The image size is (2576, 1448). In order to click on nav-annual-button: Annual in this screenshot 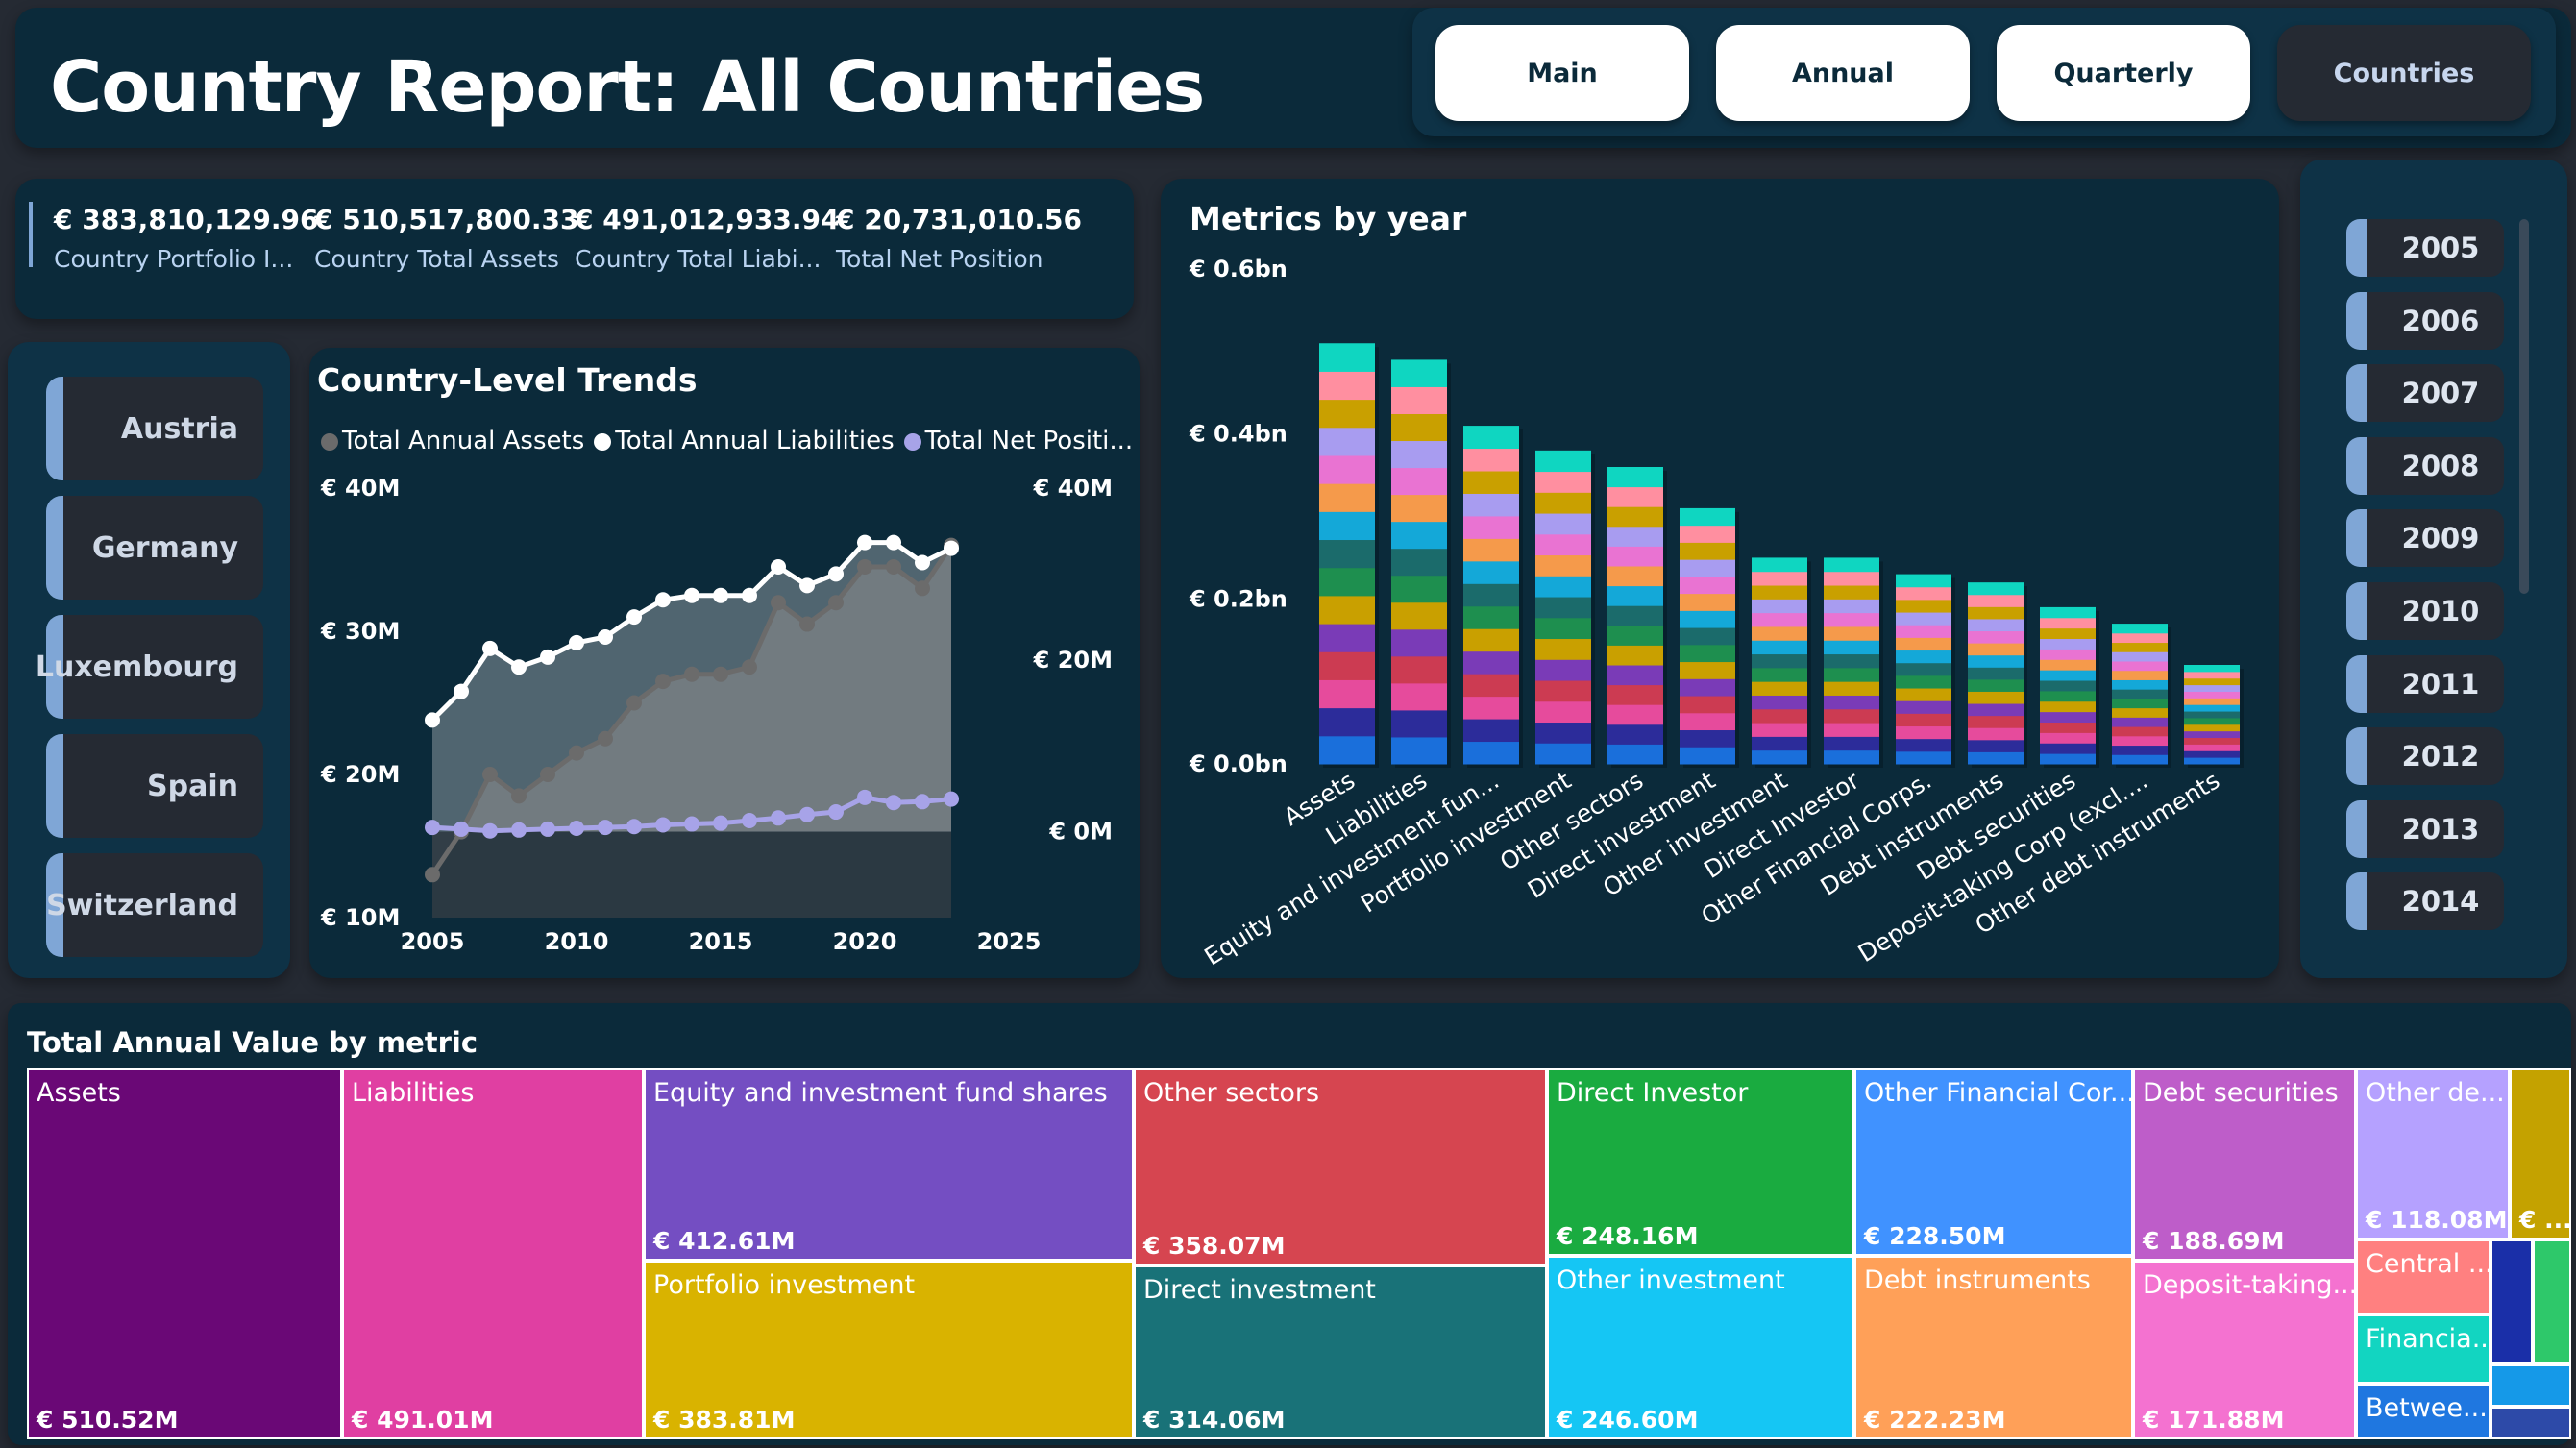, I will do `click(1843, 73)`.